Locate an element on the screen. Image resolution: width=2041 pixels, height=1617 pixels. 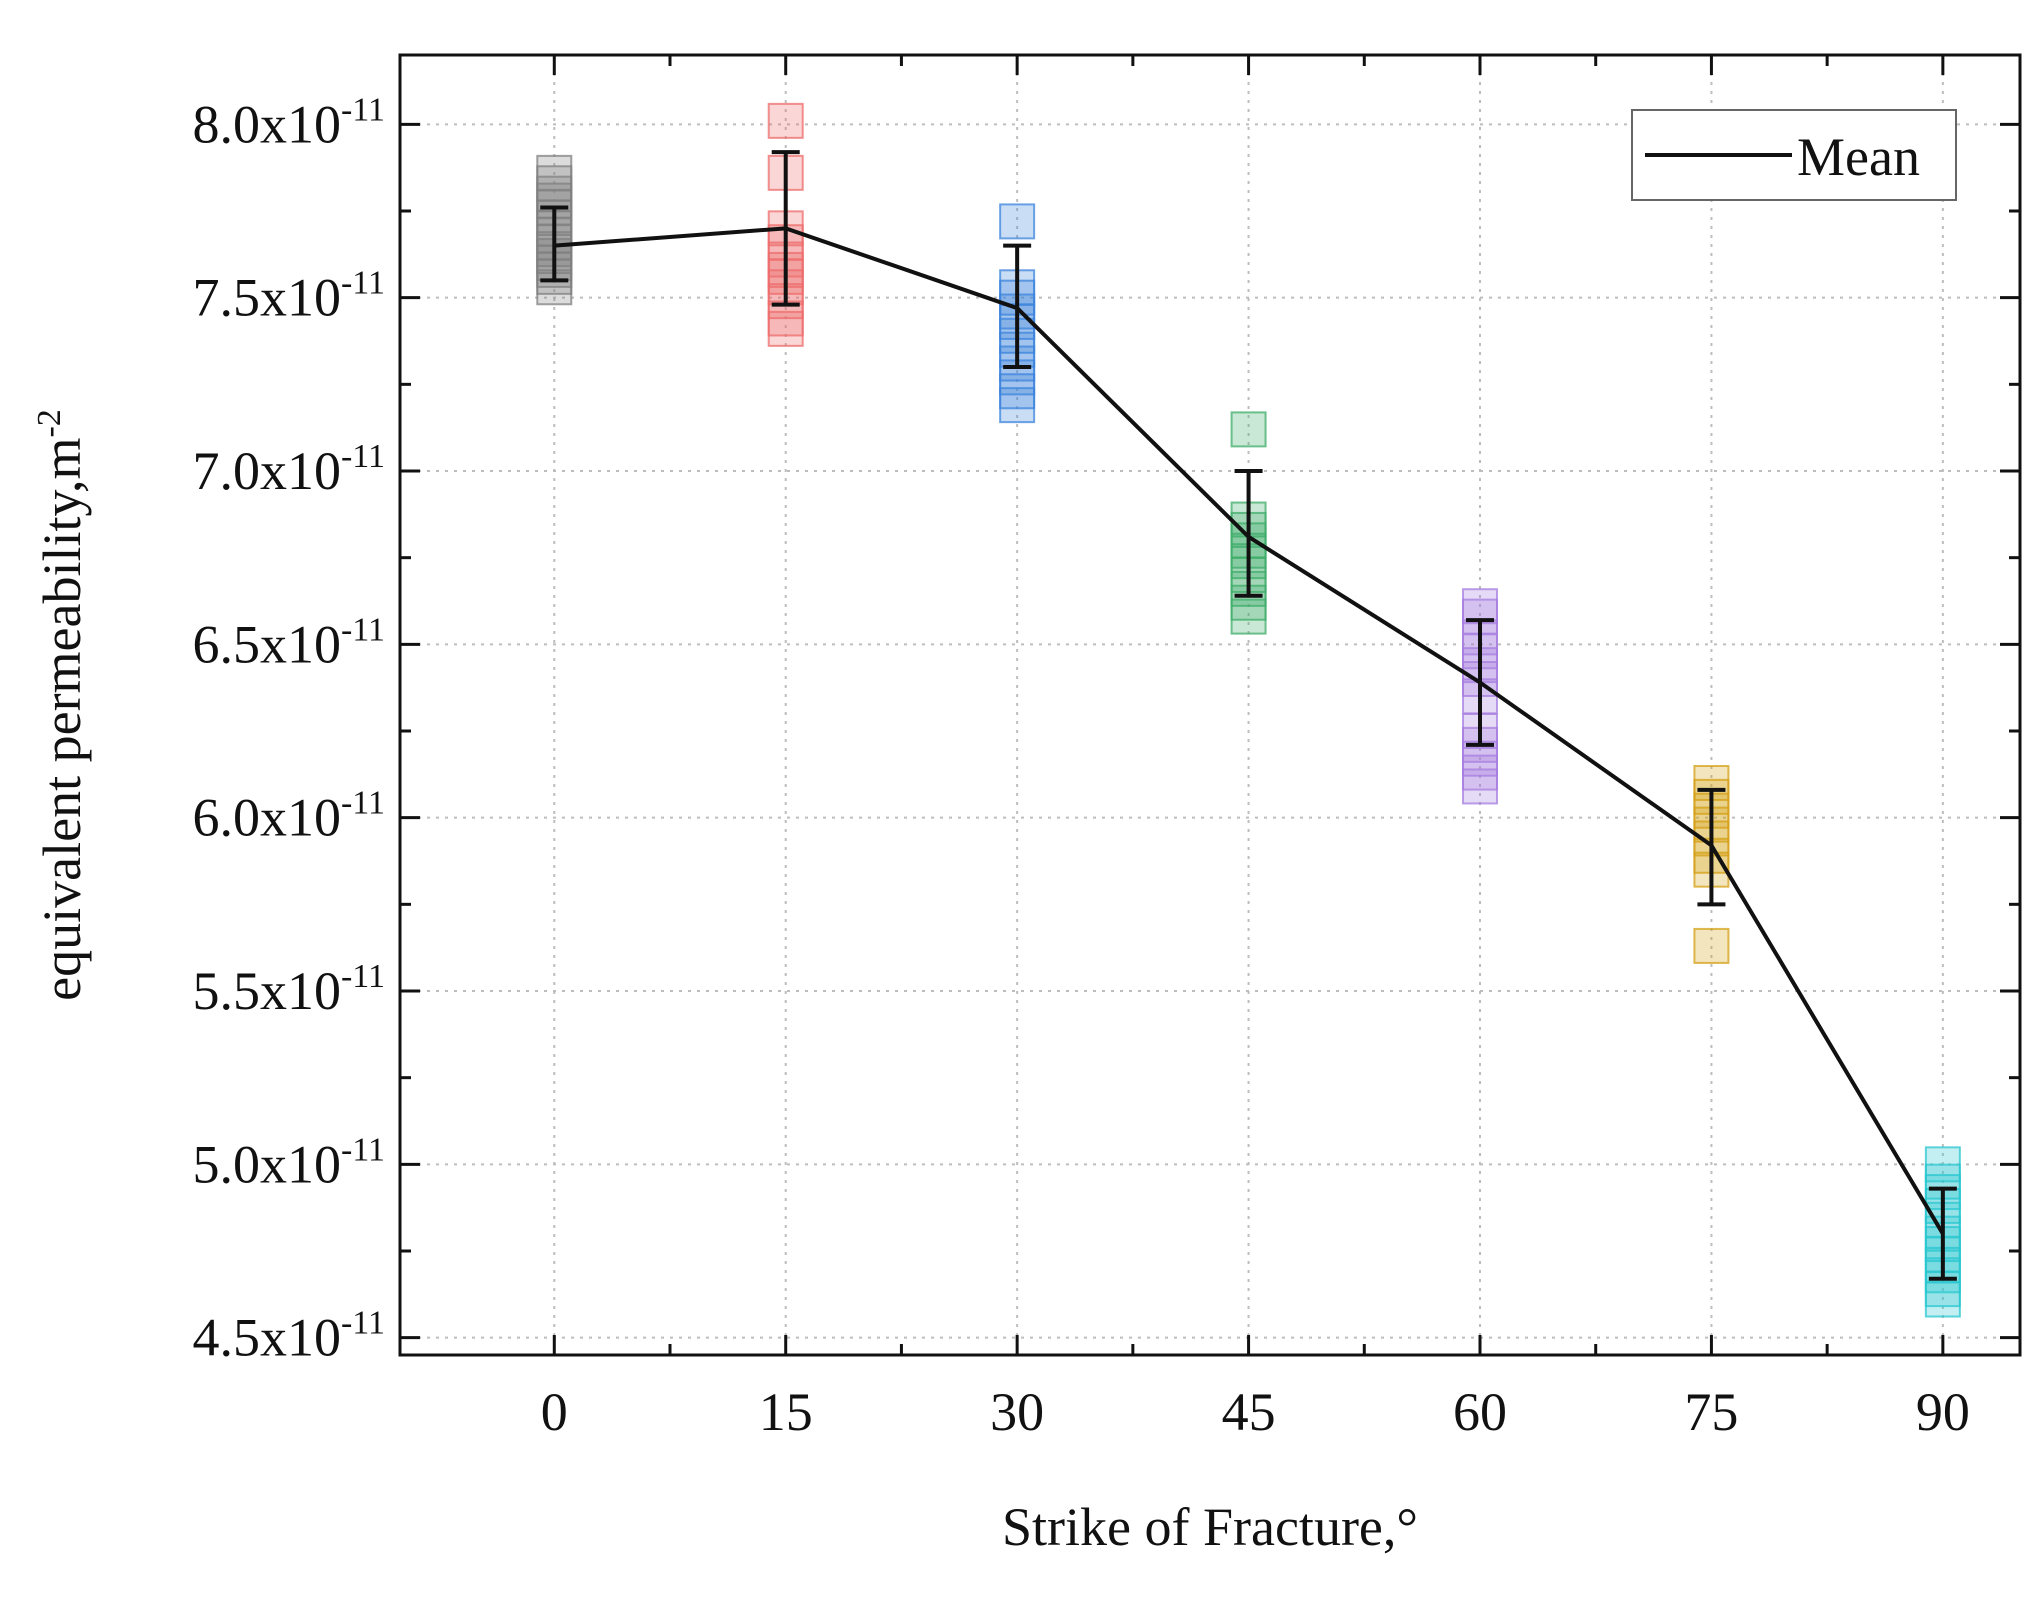
y-tick-label-base: 6.0x10 is located at coordinates (266, 818).